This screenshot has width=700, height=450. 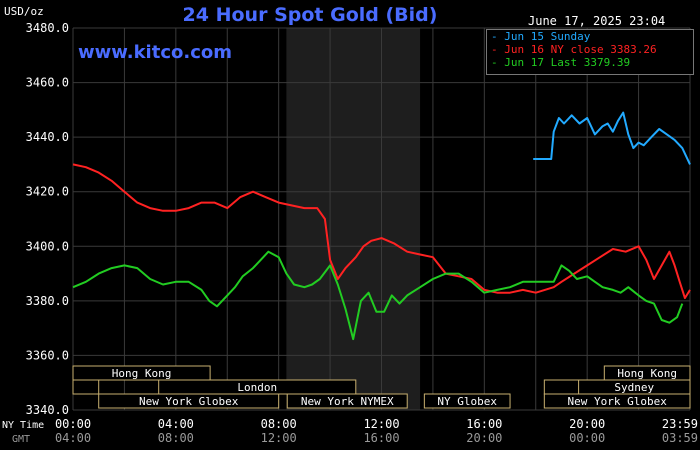 What do you see at coordinates (73, 424) in the screenshot?
I see `x-tick-label-ny: 00:00` at bounding box center [73, 424].